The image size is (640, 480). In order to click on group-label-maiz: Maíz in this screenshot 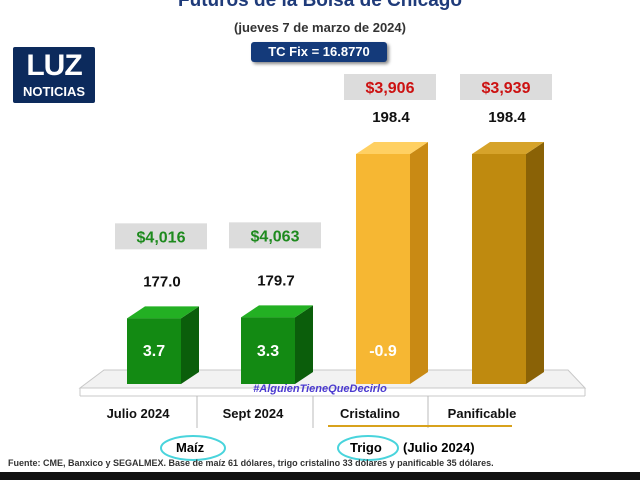, I will do `click(190, 447)`.